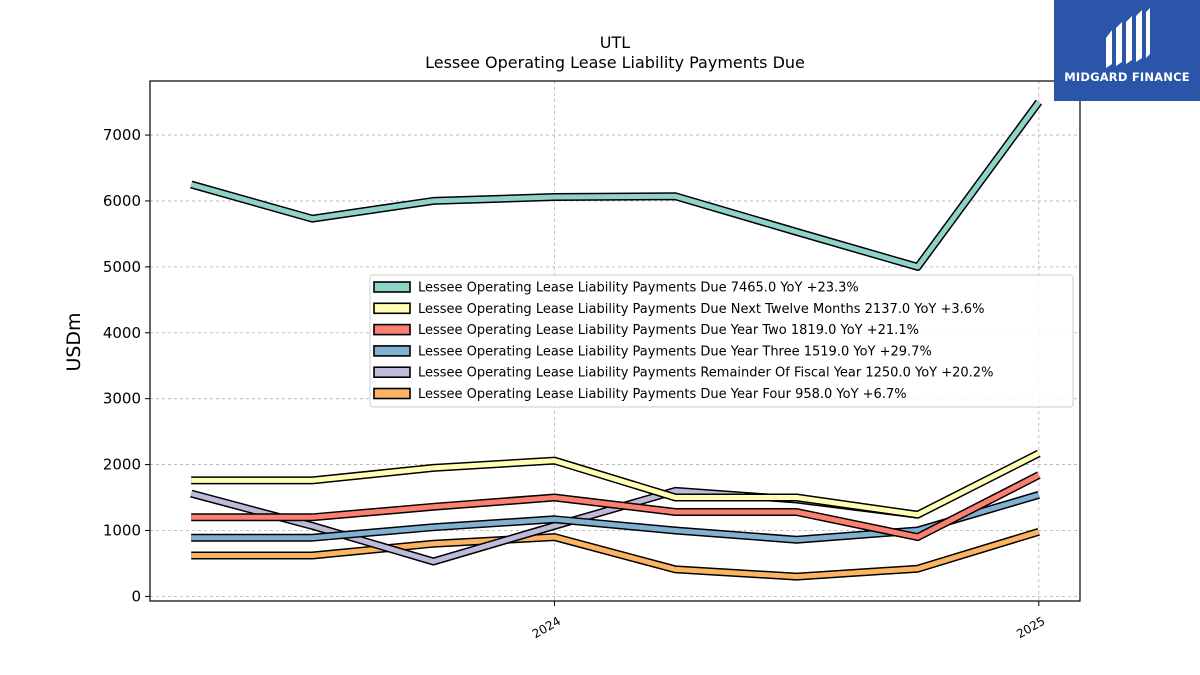 This screenshot has height=675, width=1200. Describe the element at coordinates (1127, 77) in the screenshot. I see `brand-name: MIDGARD FINANCE` at that location.